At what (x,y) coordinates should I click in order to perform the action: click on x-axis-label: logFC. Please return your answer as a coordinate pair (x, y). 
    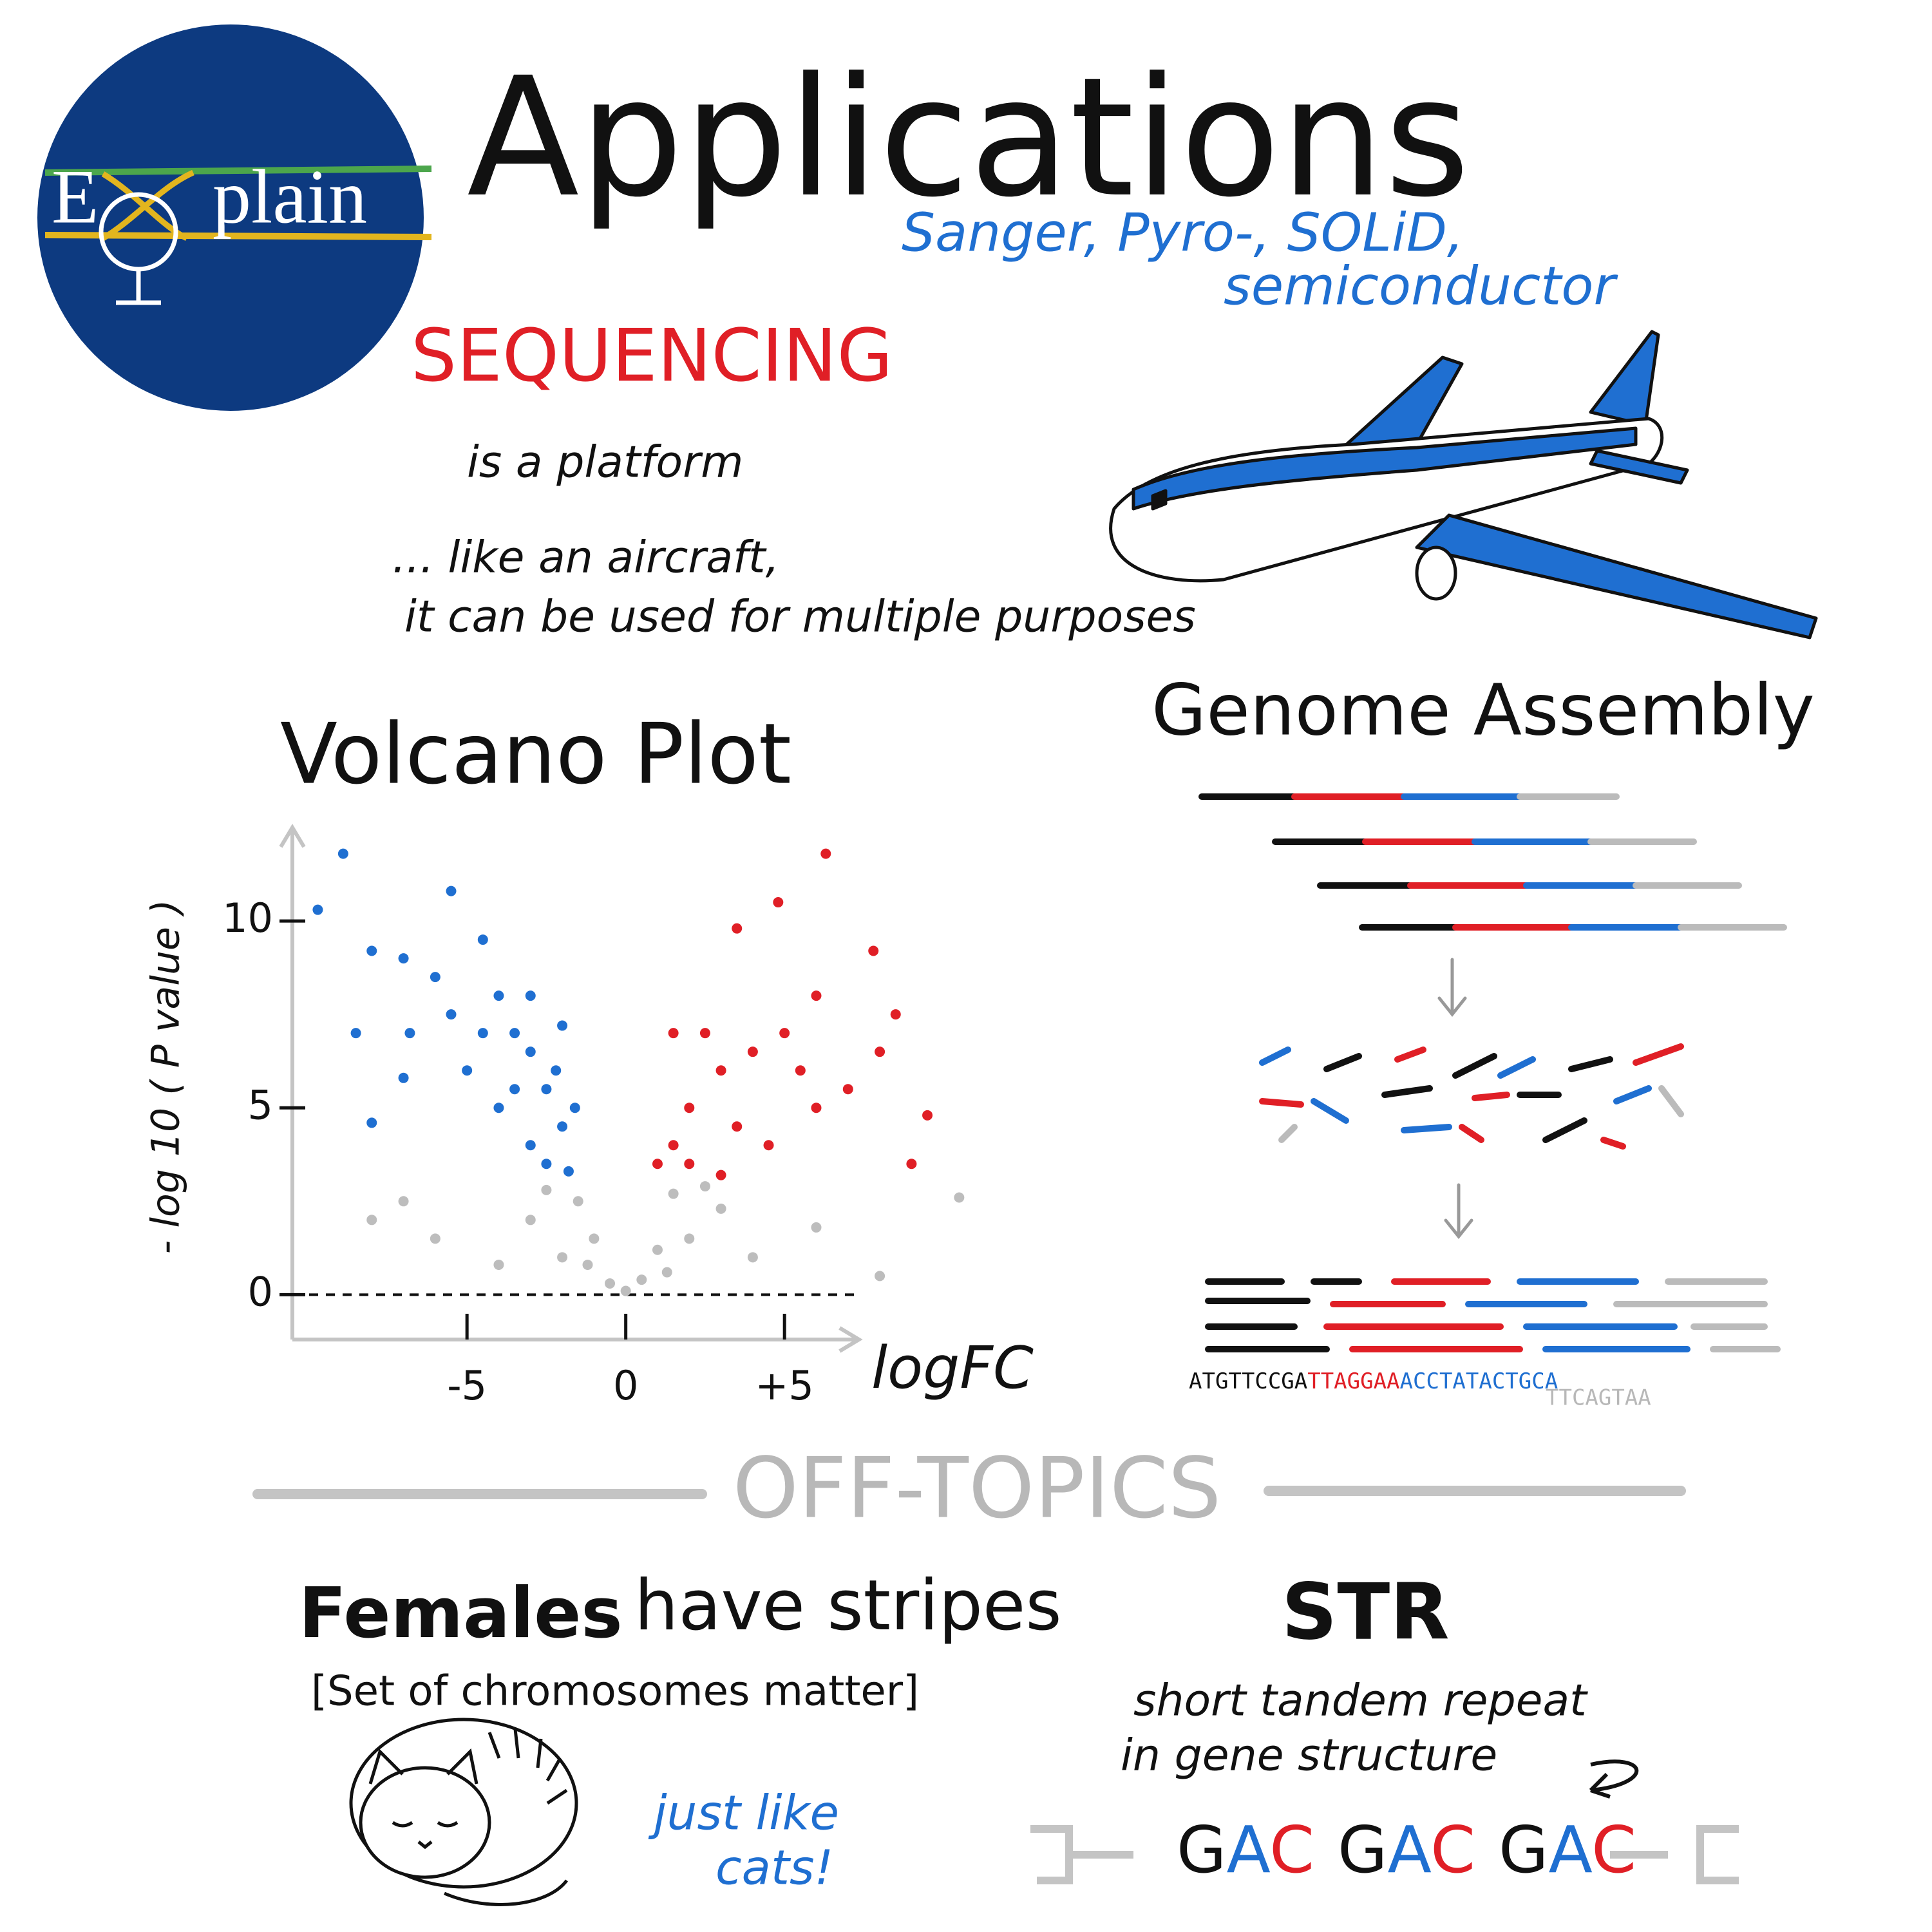
    Looking at the image, I should click on (952, 1368).